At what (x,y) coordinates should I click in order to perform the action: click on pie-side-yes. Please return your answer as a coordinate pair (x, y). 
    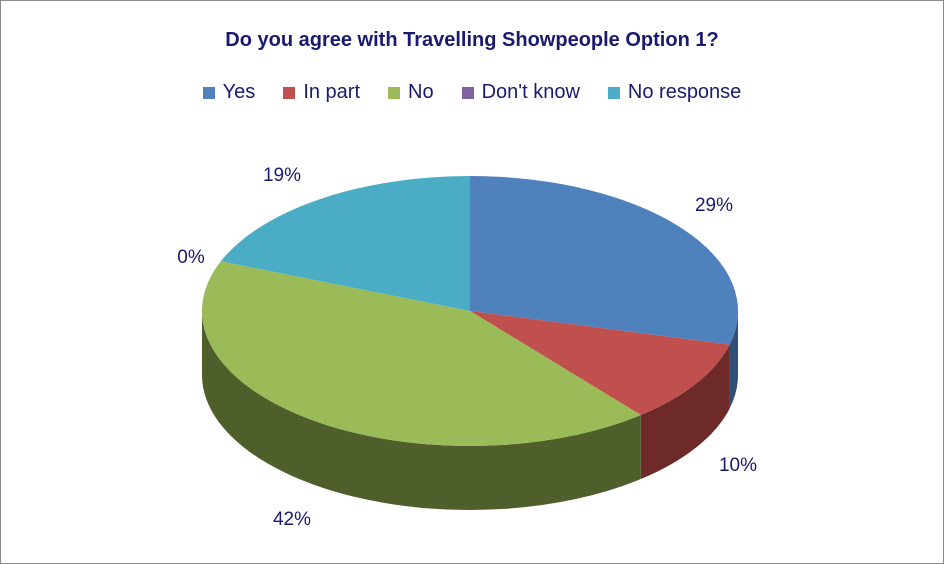
    Looking at the image, I should click on (733, 360).